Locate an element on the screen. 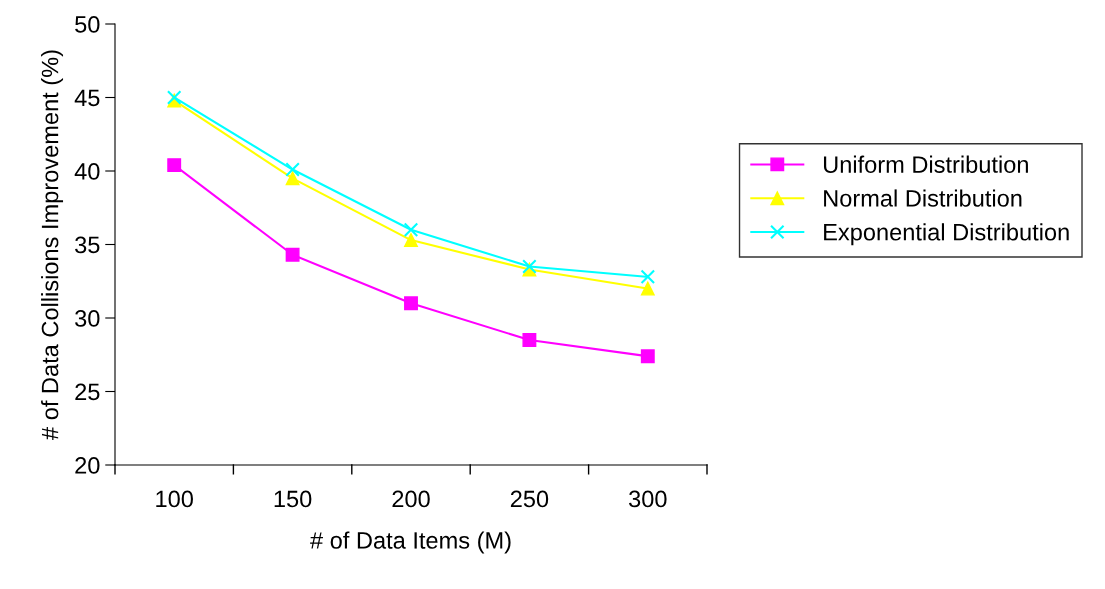 The image size is (1105, 589). x-tick-label: 150 is located at coordinates (293, 499).